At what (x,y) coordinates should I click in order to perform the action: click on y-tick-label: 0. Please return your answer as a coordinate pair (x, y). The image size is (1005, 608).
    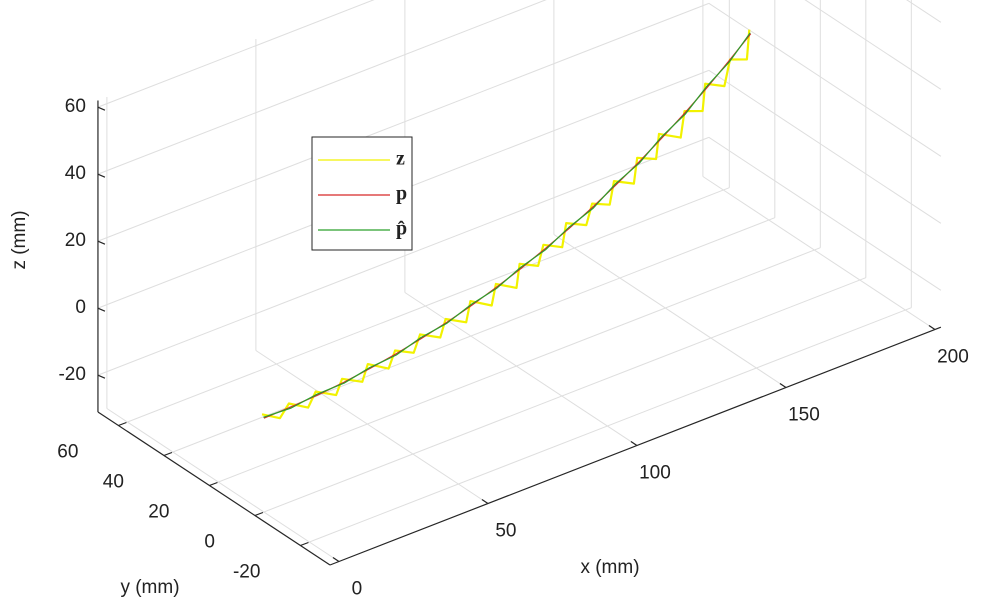
    Looking at the image, I should click on (209, 542).